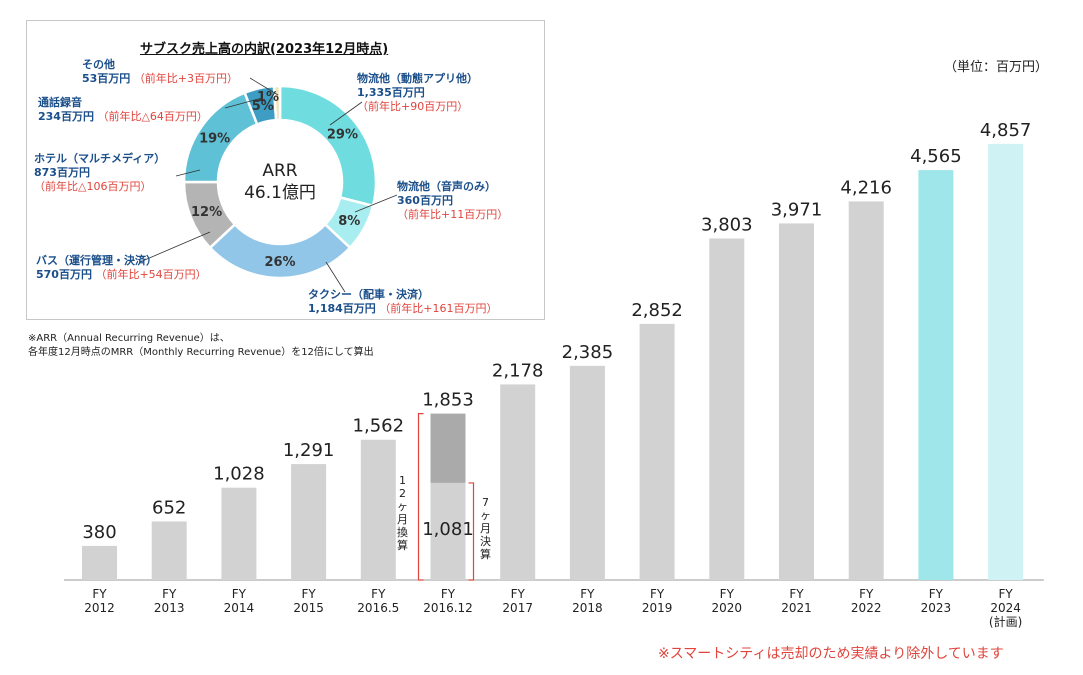  What do you see at coordinates (280, 193) in the screenshot?
I see `donut-center-amount: 46.1億円` at bounding box center [280, 193].